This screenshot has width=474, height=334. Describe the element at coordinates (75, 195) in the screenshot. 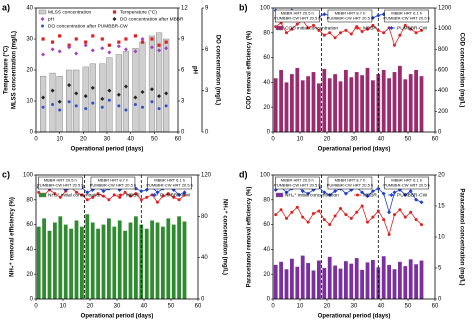

I see `legend-label: NH₄⁺ initial concentration` at that location.